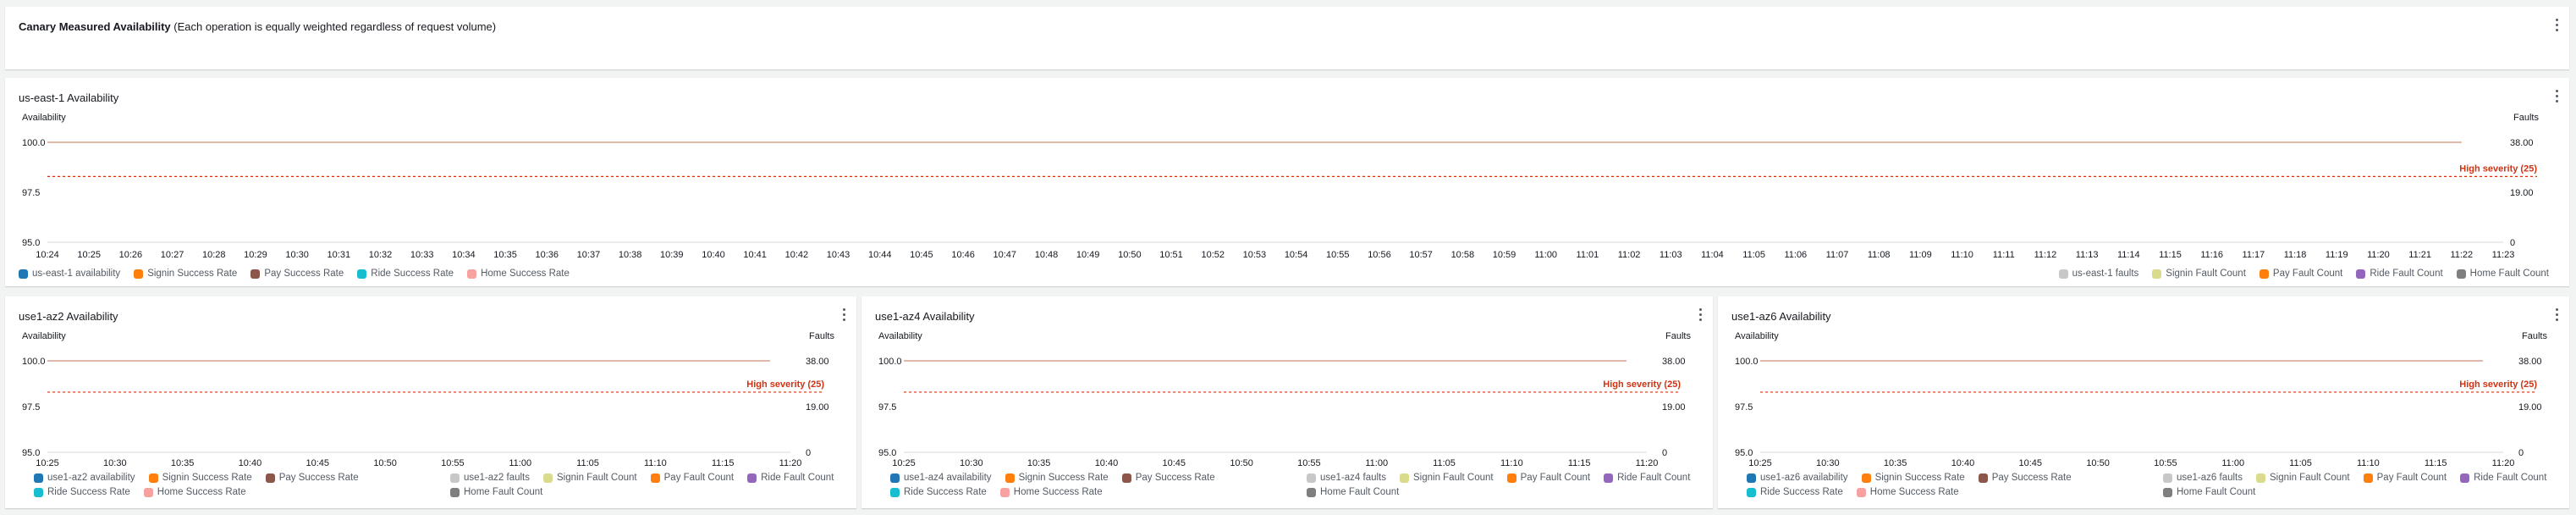 This screenshot has height=515, width=2576. What do you see at coordinates (1642, 384) in the screenshot?
I see `threshold-label: High severity (25)` at bounding box center [1642, 384].